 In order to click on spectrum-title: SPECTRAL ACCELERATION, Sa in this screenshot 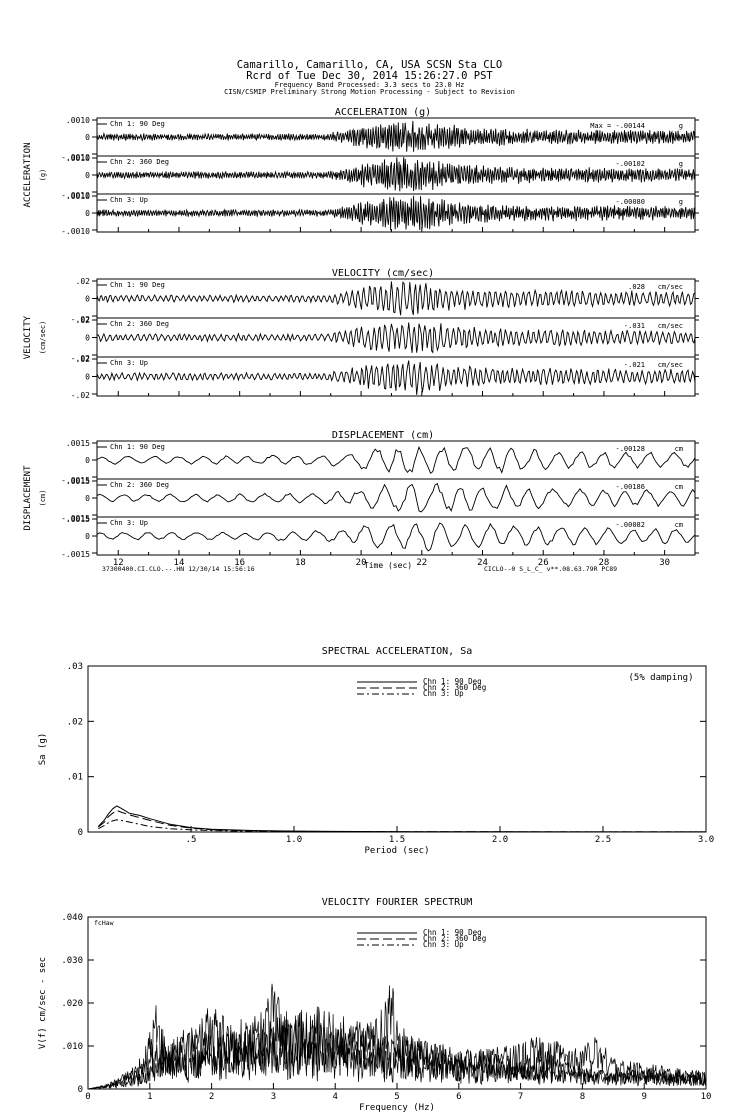, I will do `click(397, 651)`.